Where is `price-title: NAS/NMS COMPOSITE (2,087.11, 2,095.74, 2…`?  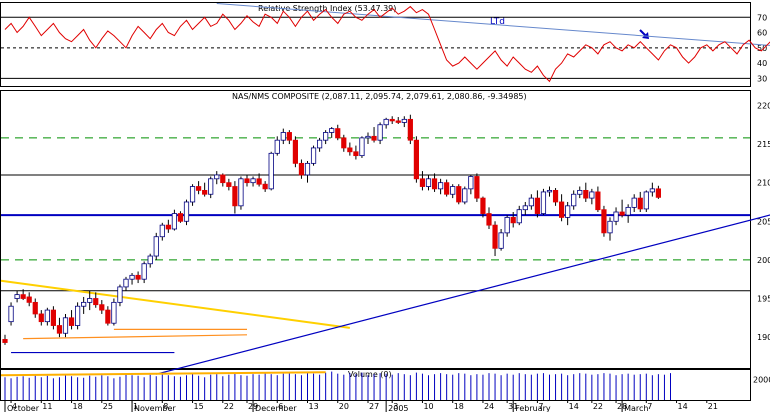
price-title: NAS/NMS COMPOSITE (2,087.11, 2,095.74, 2… is located at coordinates (379, 96).